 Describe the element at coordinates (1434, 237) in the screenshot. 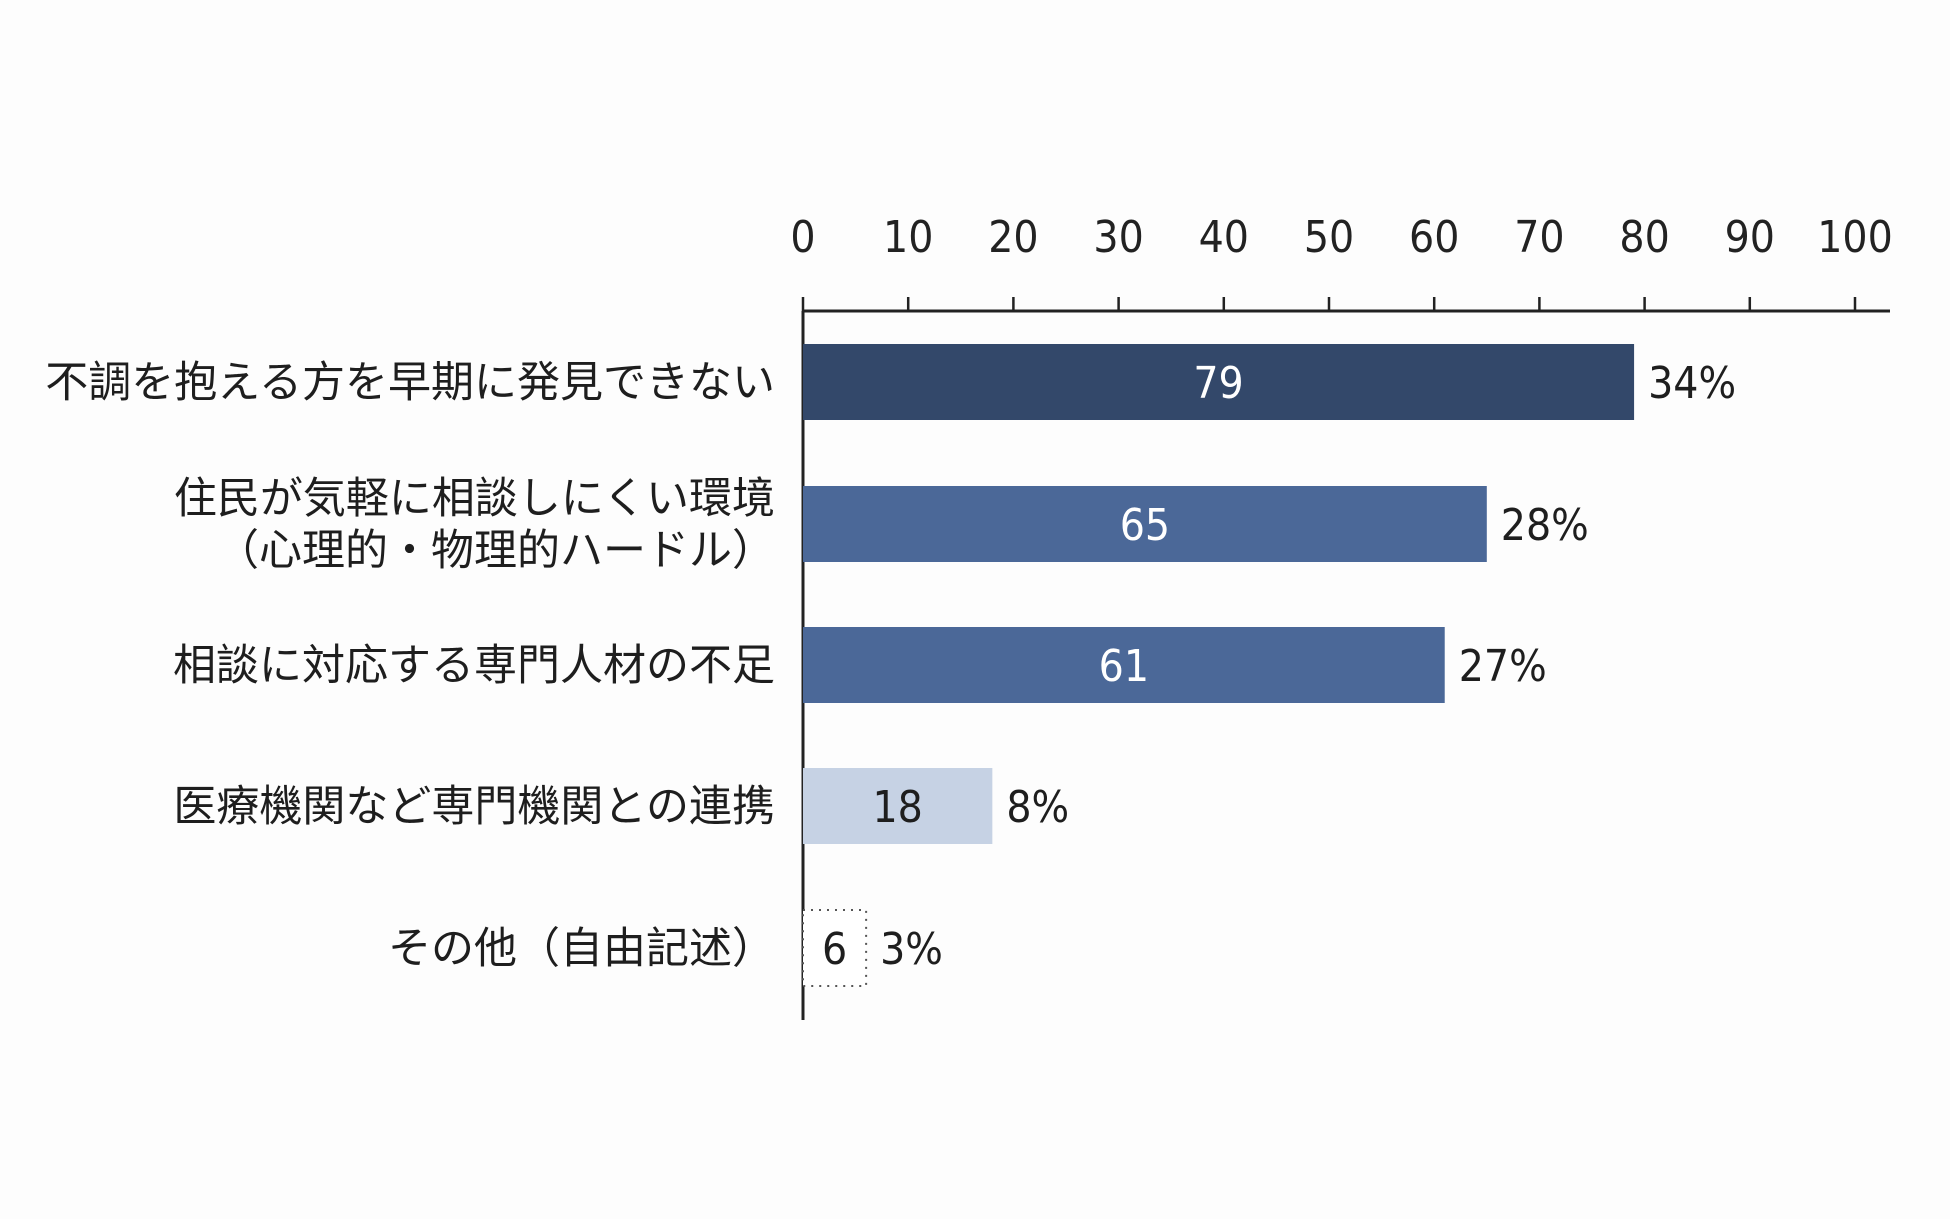

I see `x-tick-label: 60` at that location.